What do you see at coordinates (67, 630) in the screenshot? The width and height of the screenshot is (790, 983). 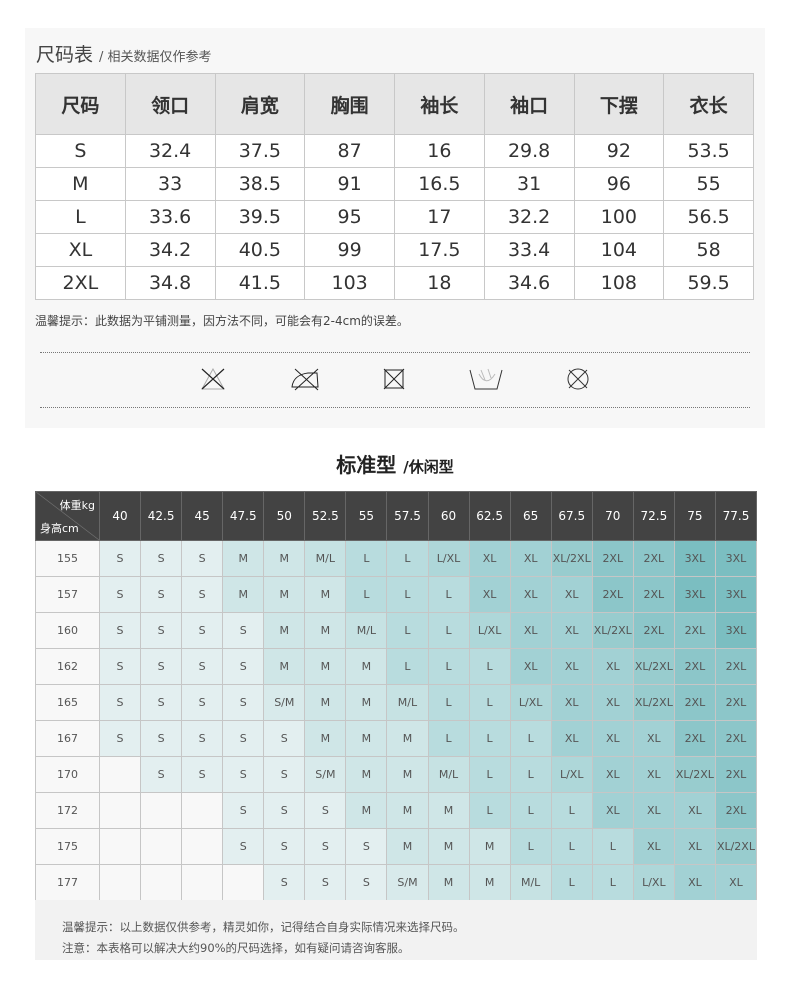 I see `height-cell: 160` at bounding box center [67, 630].